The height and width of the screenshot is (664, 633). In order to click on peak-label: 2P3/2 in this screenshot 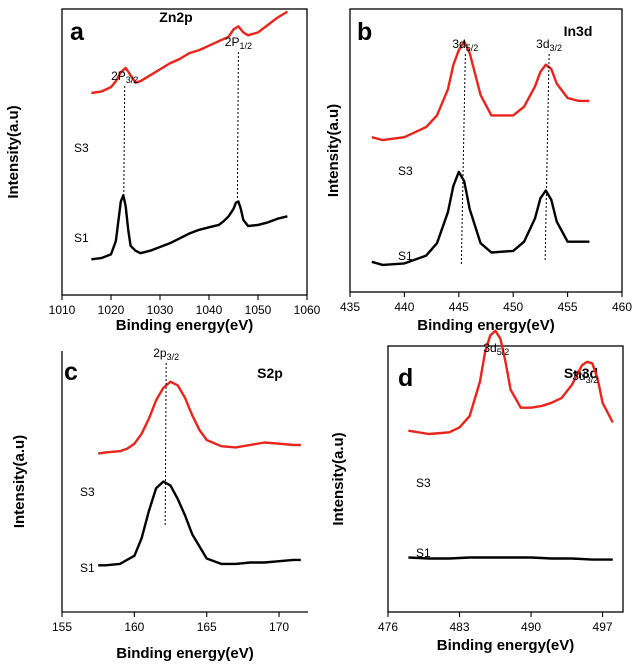, I will do `click(124, 77)`.